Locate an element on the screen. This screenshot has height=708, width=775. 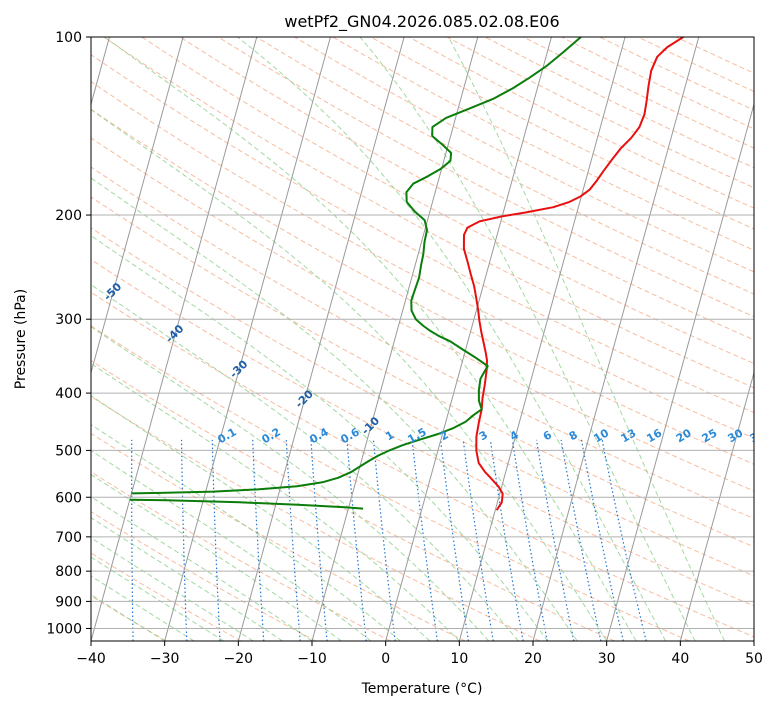
y-tick-label: 1000 is located at coordinates (64, 629).